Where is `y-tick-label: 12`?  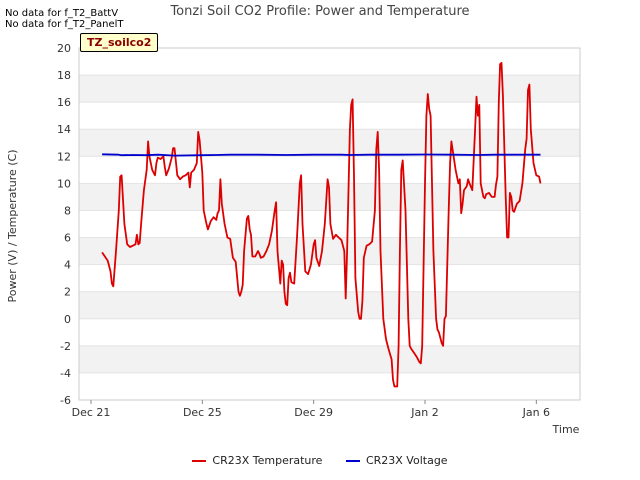 y-tick-label: 12 is located at coordinates (64, 156).